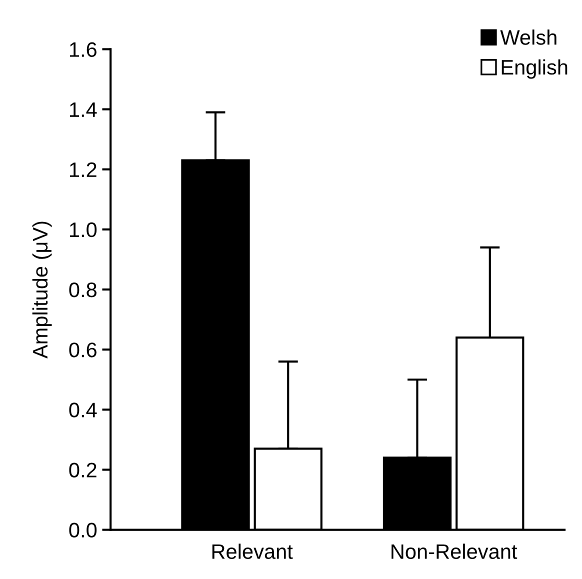 Image resolution: width=582 pixels, height=579 pixels. Describe the element at coordinates (83, 410) in the screenshot. I see `y-tick-label: 0.4` at that location.